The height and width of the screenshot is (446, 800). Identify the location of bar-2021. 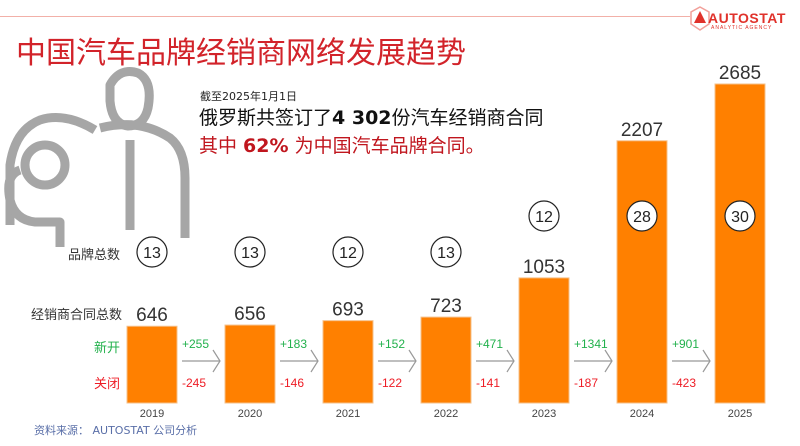
(348, 362).